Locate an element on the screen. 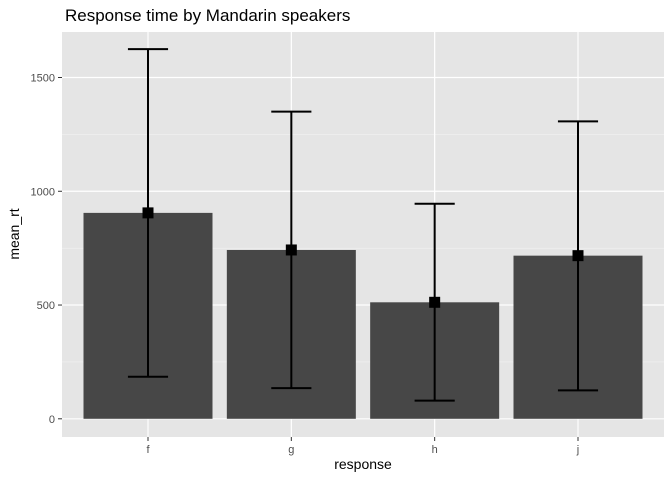 Image resolution: width=672 pixels, height=480 pixels. mean-point-g is located at coordinates (291, 250).